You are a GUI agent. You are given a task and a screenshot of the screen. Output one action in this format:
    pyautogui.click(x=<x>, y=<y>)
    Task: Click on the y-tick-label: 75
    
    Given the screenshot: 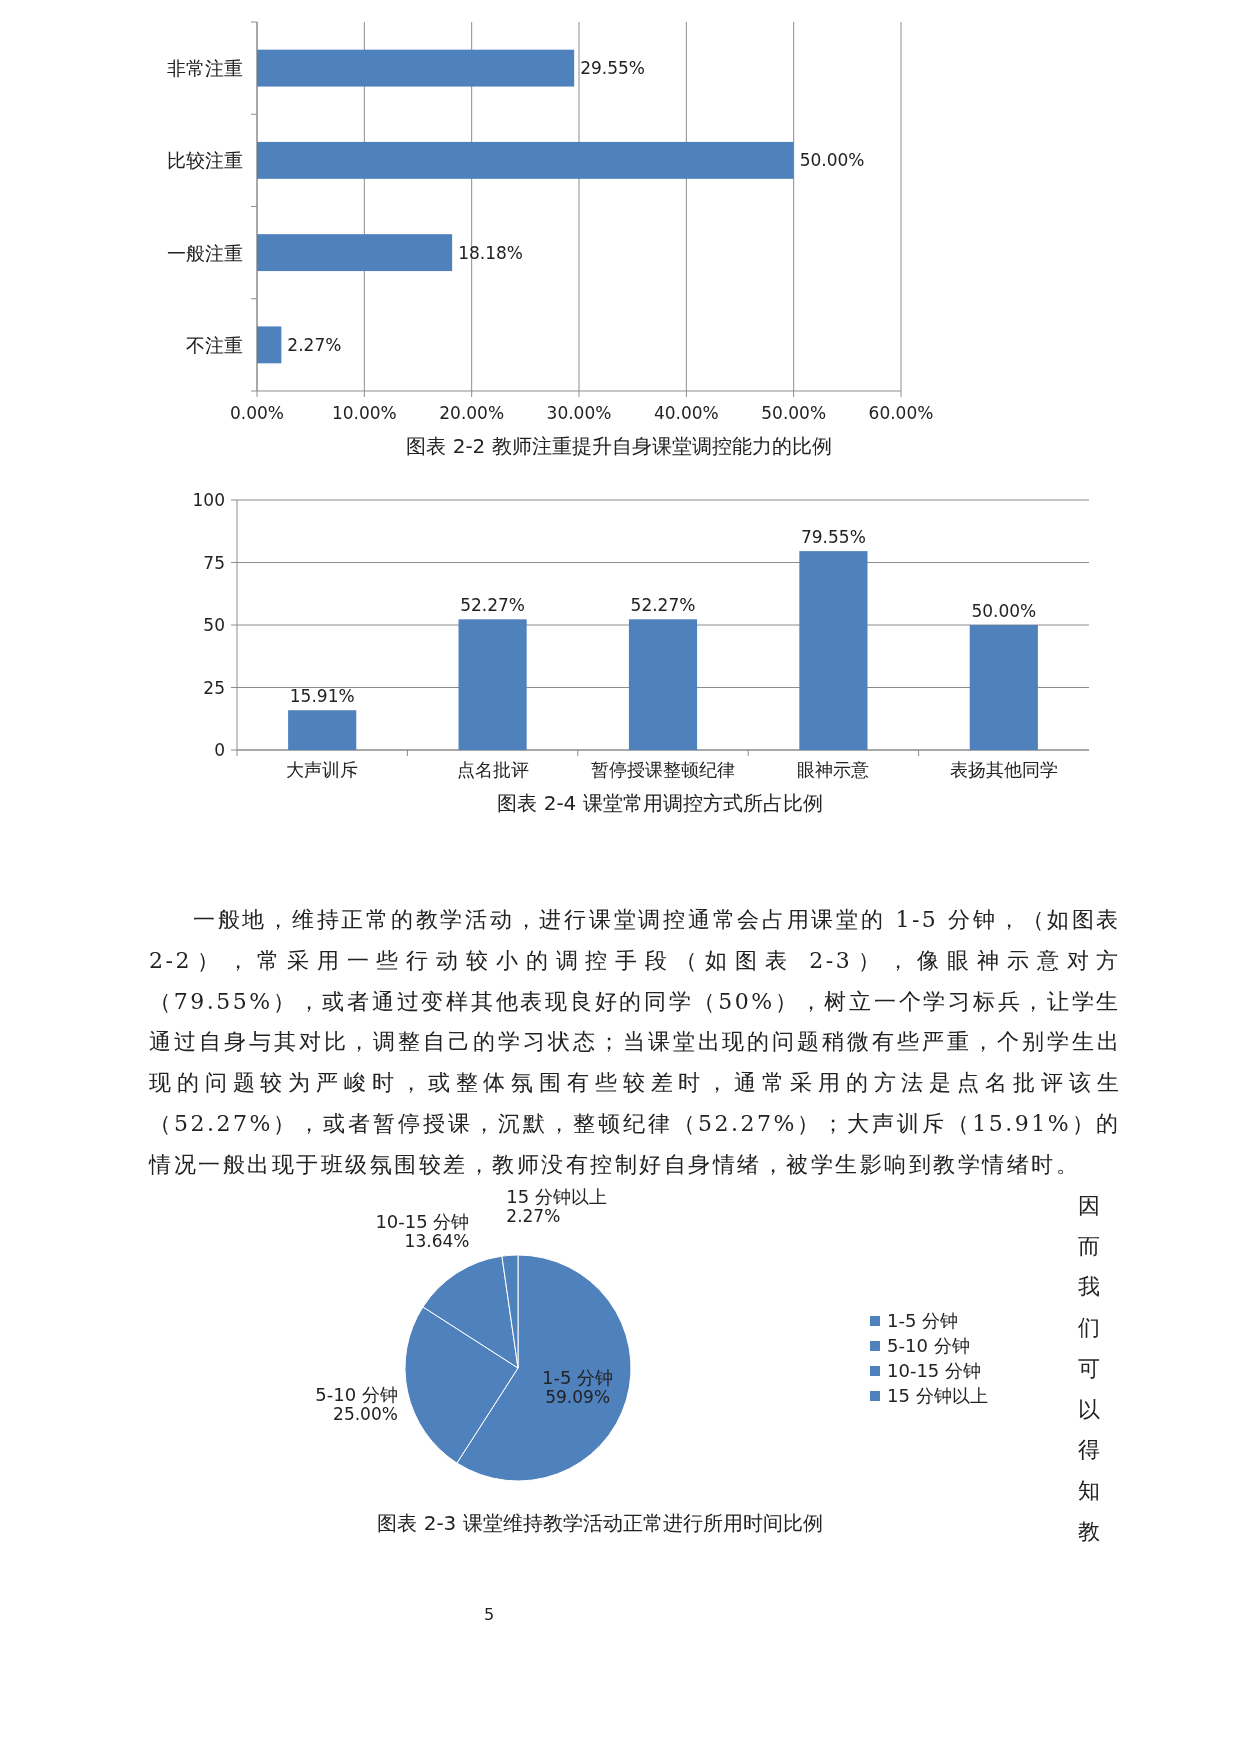 What is the action you would take?
    pyautogui.click(x=214, y=562)
    